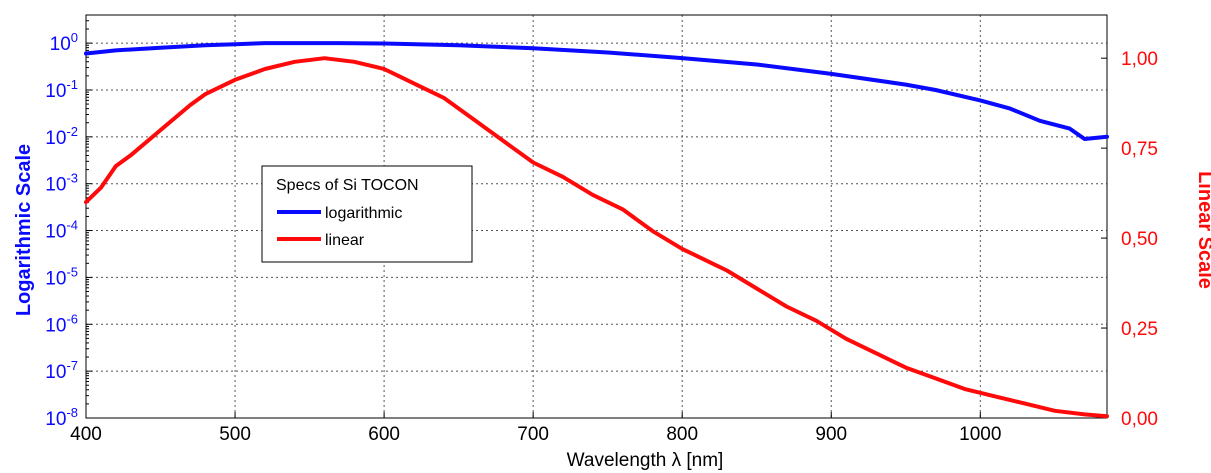  I want to click on legend: Specs of Si TOCON logarithmic linear, so click(367, 214).